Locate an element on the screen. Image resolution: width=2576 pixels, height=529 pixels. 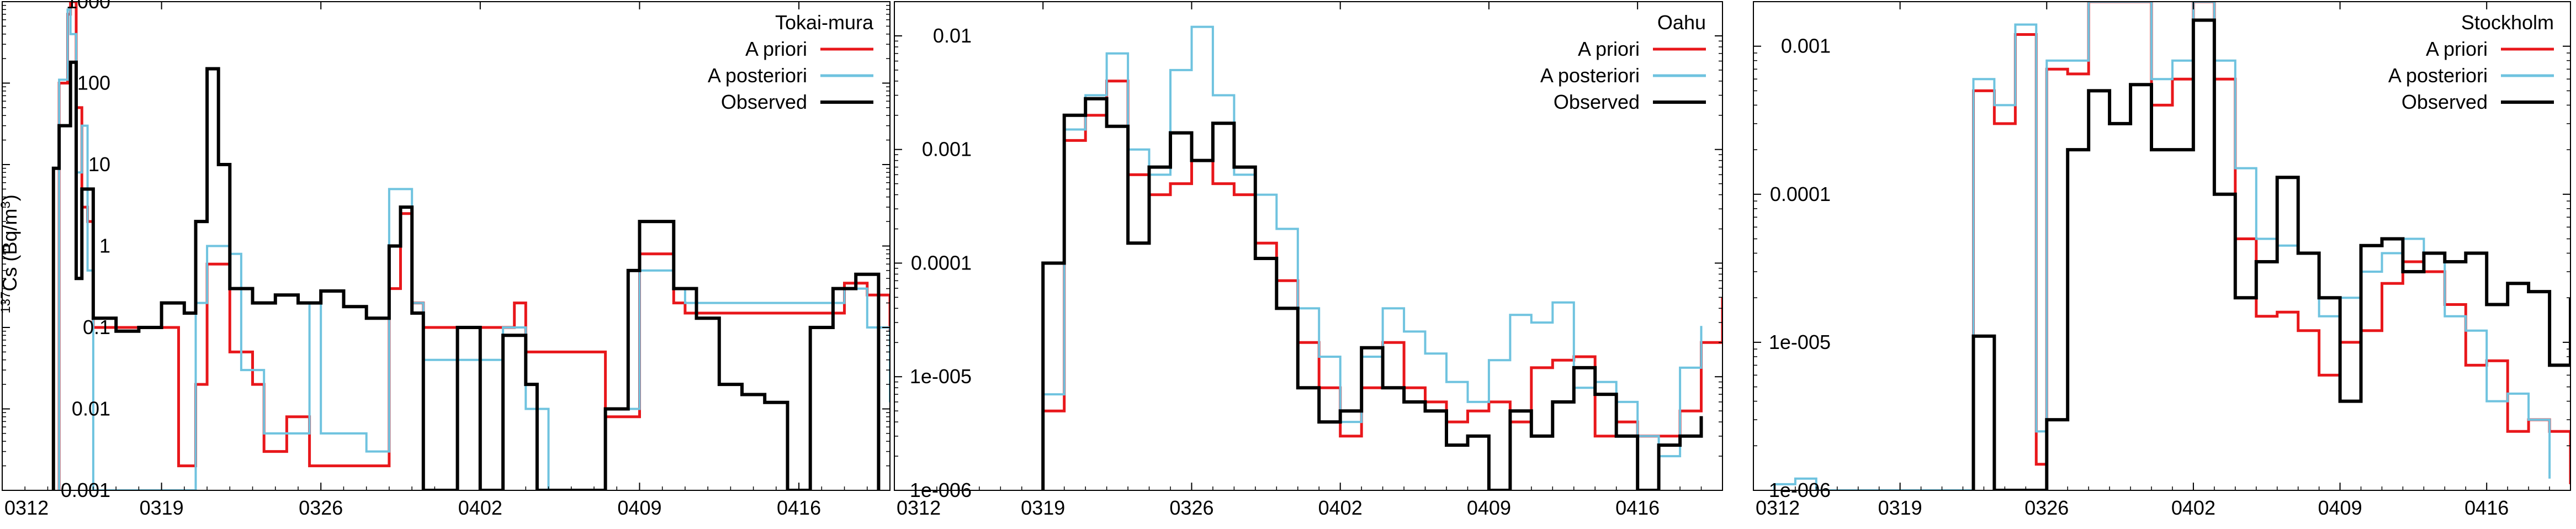
y-tick-label: 0.1 is located at coordinates (96, 327).